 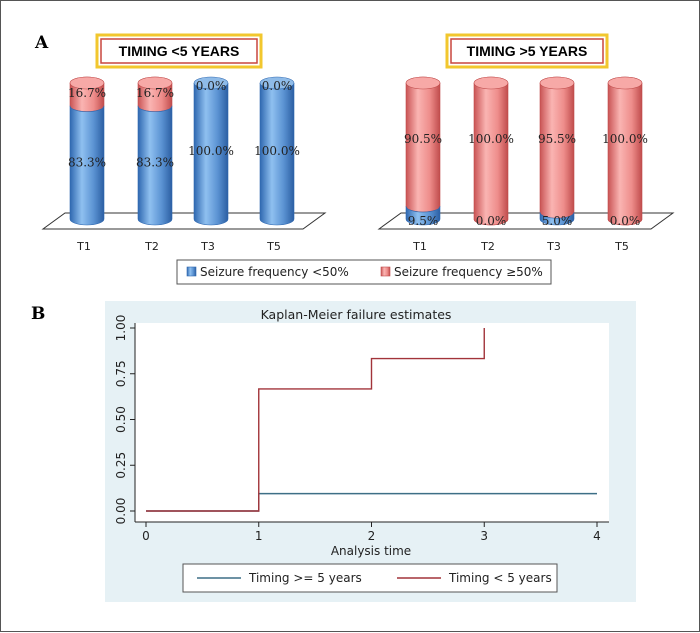 I want to click on chart-a1-label-t1-under-50: 83.3%, so click(x=87, y=162).